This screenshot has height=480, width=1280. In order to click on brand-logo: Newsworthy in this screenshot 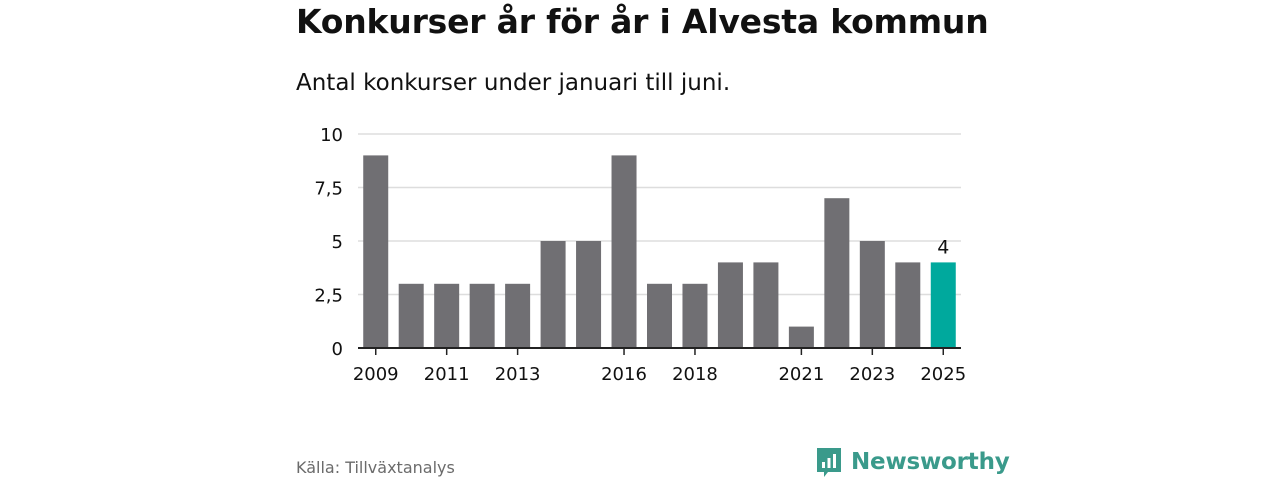, I will do `click(912, 462)`.